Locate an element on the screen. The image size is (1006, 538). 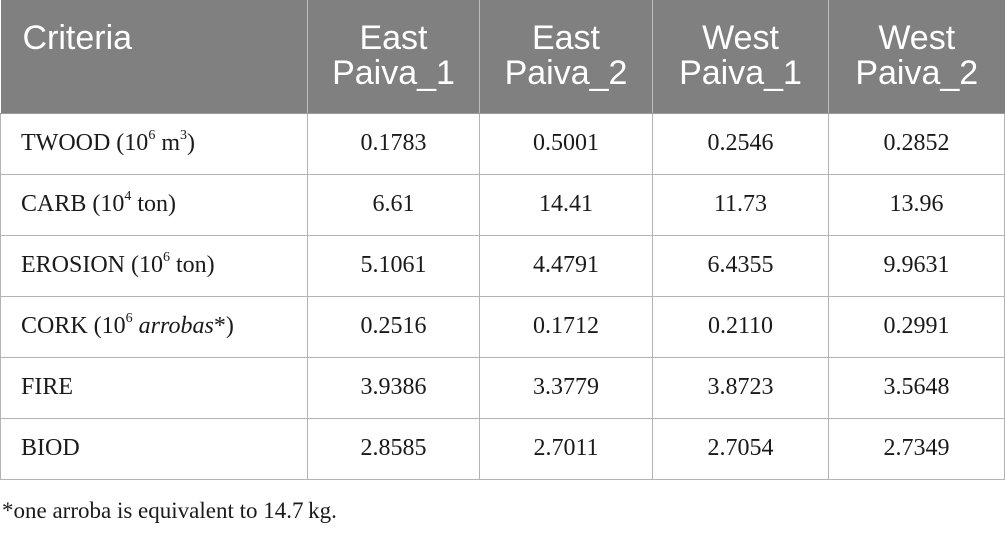
table-cell: 0.2546 is located at coordinates (740, 144).